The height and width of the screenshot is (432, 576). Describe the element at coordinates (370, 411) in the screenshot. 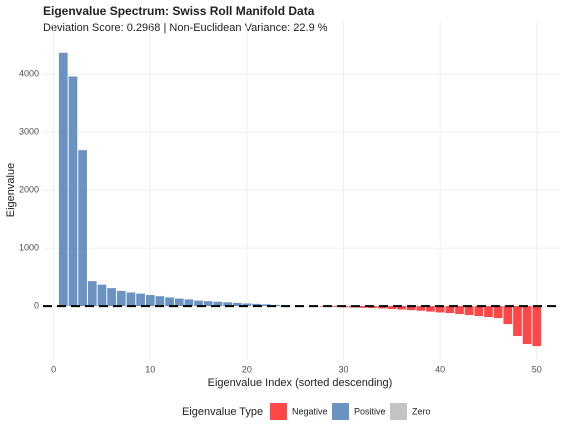

I see `legend-label: Positive` at that location.